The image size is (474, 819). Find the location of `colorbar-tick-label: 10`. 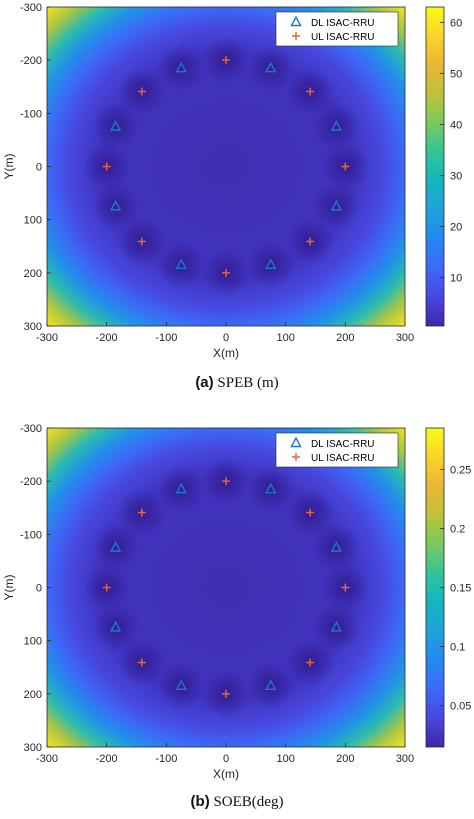

colorbar-tick-label: 10 is located at coordinates (456, 279).